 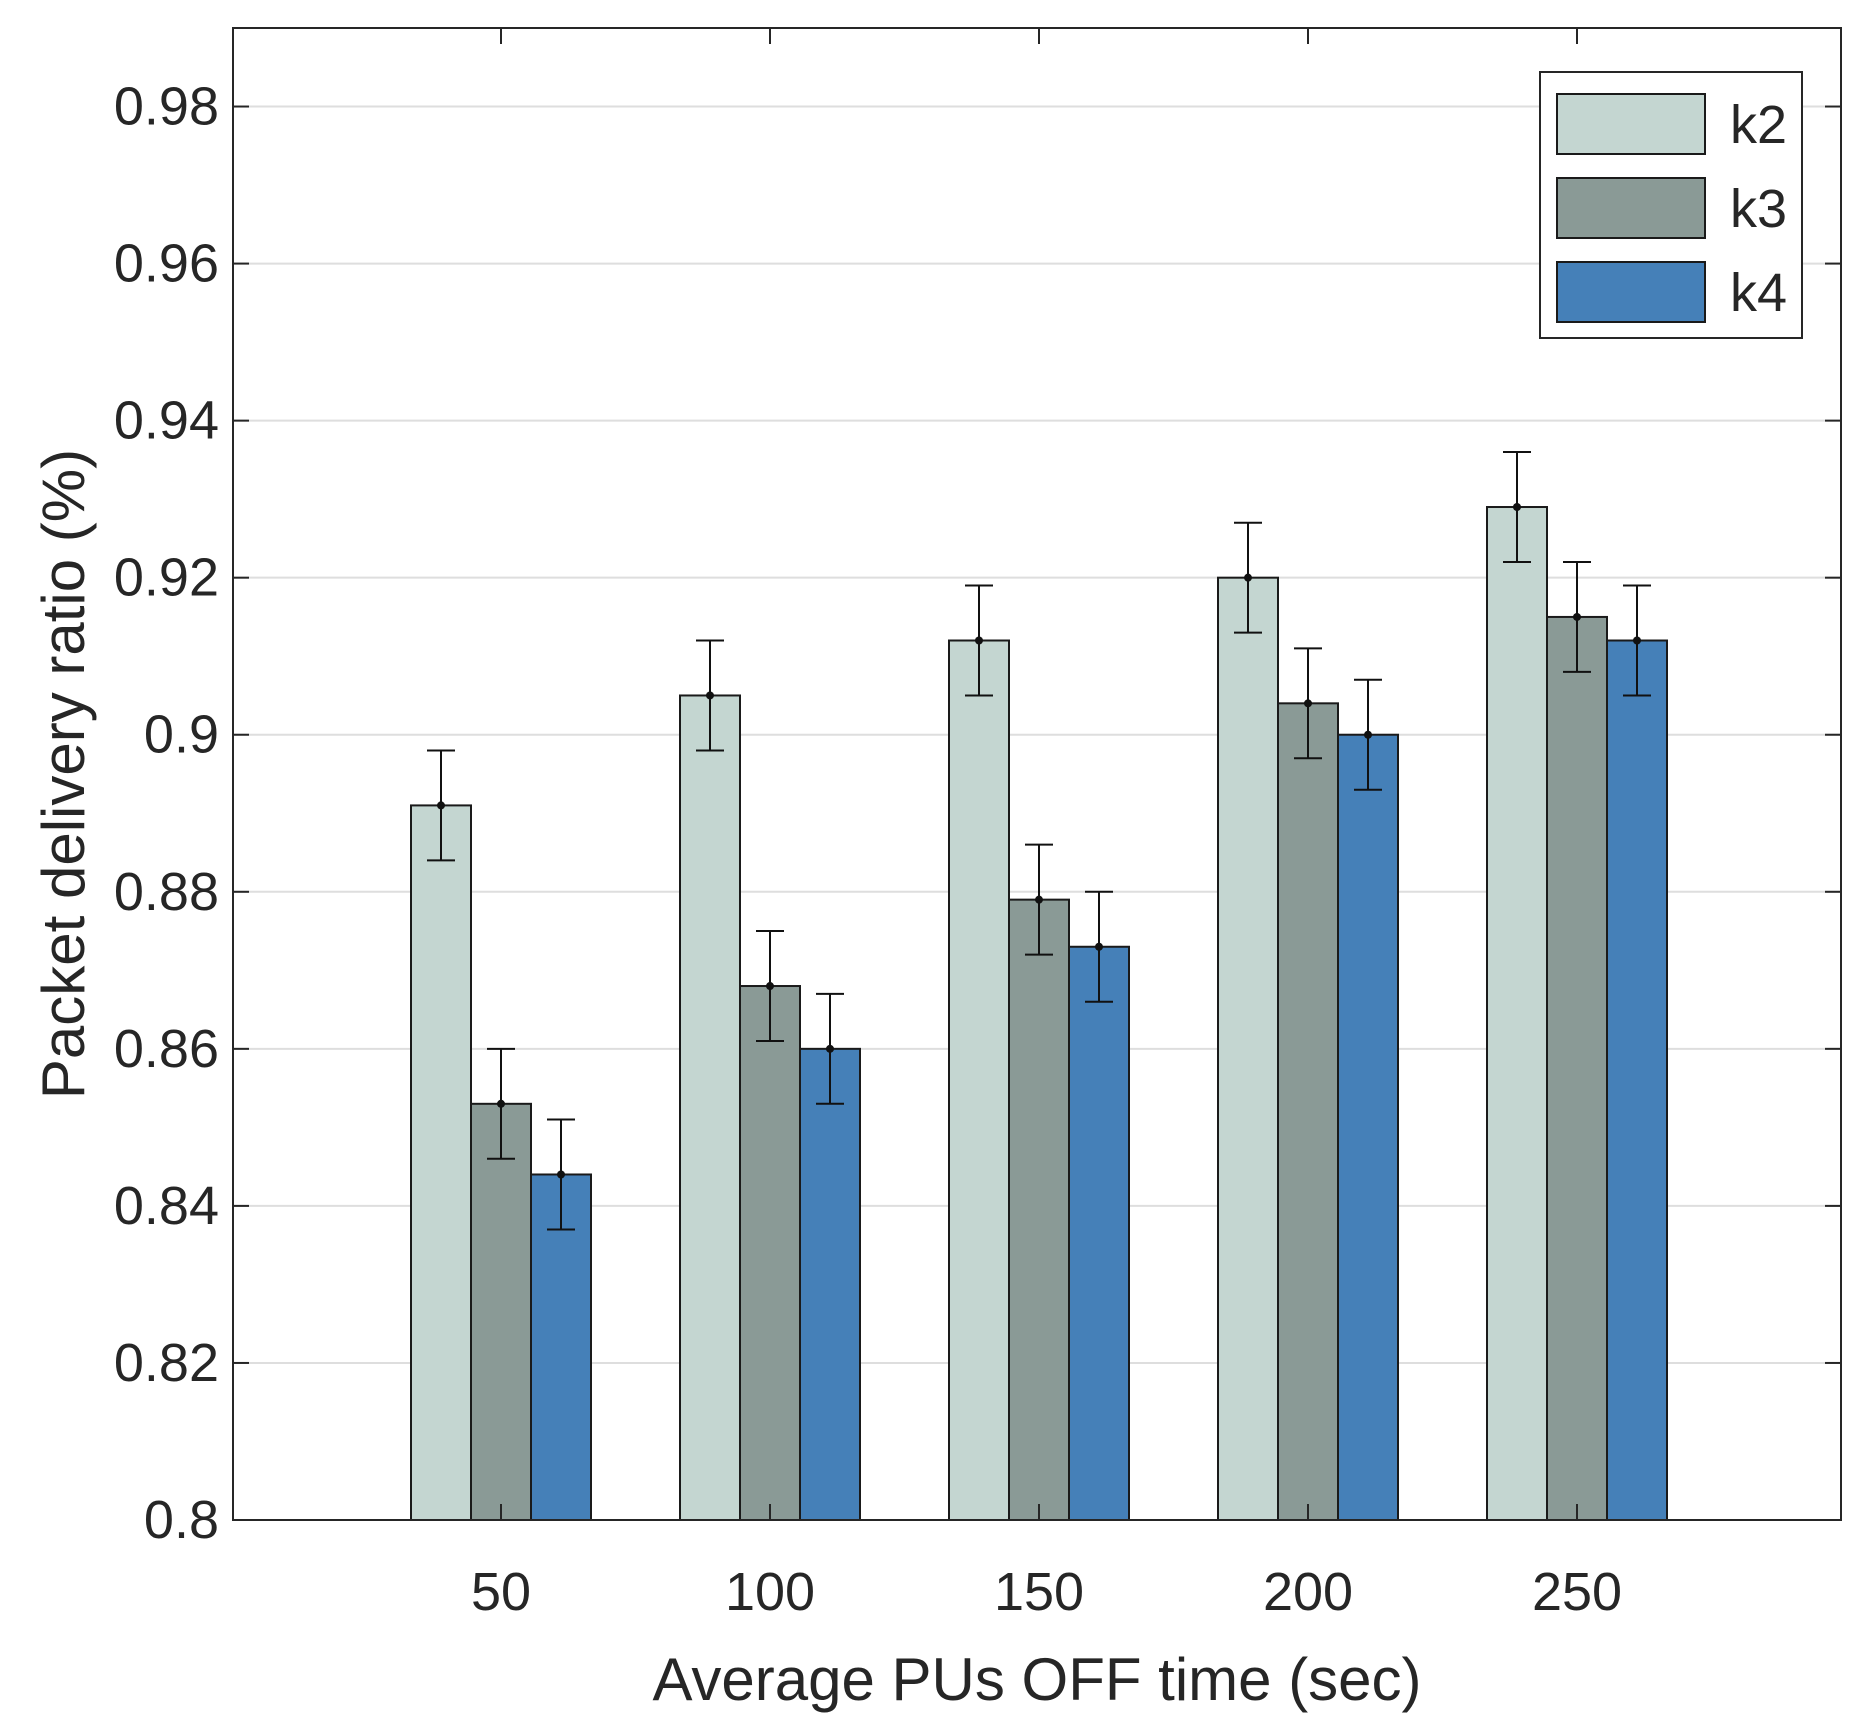 I want to click on x-tick-label: 250, so click(x=1577, y=1592).